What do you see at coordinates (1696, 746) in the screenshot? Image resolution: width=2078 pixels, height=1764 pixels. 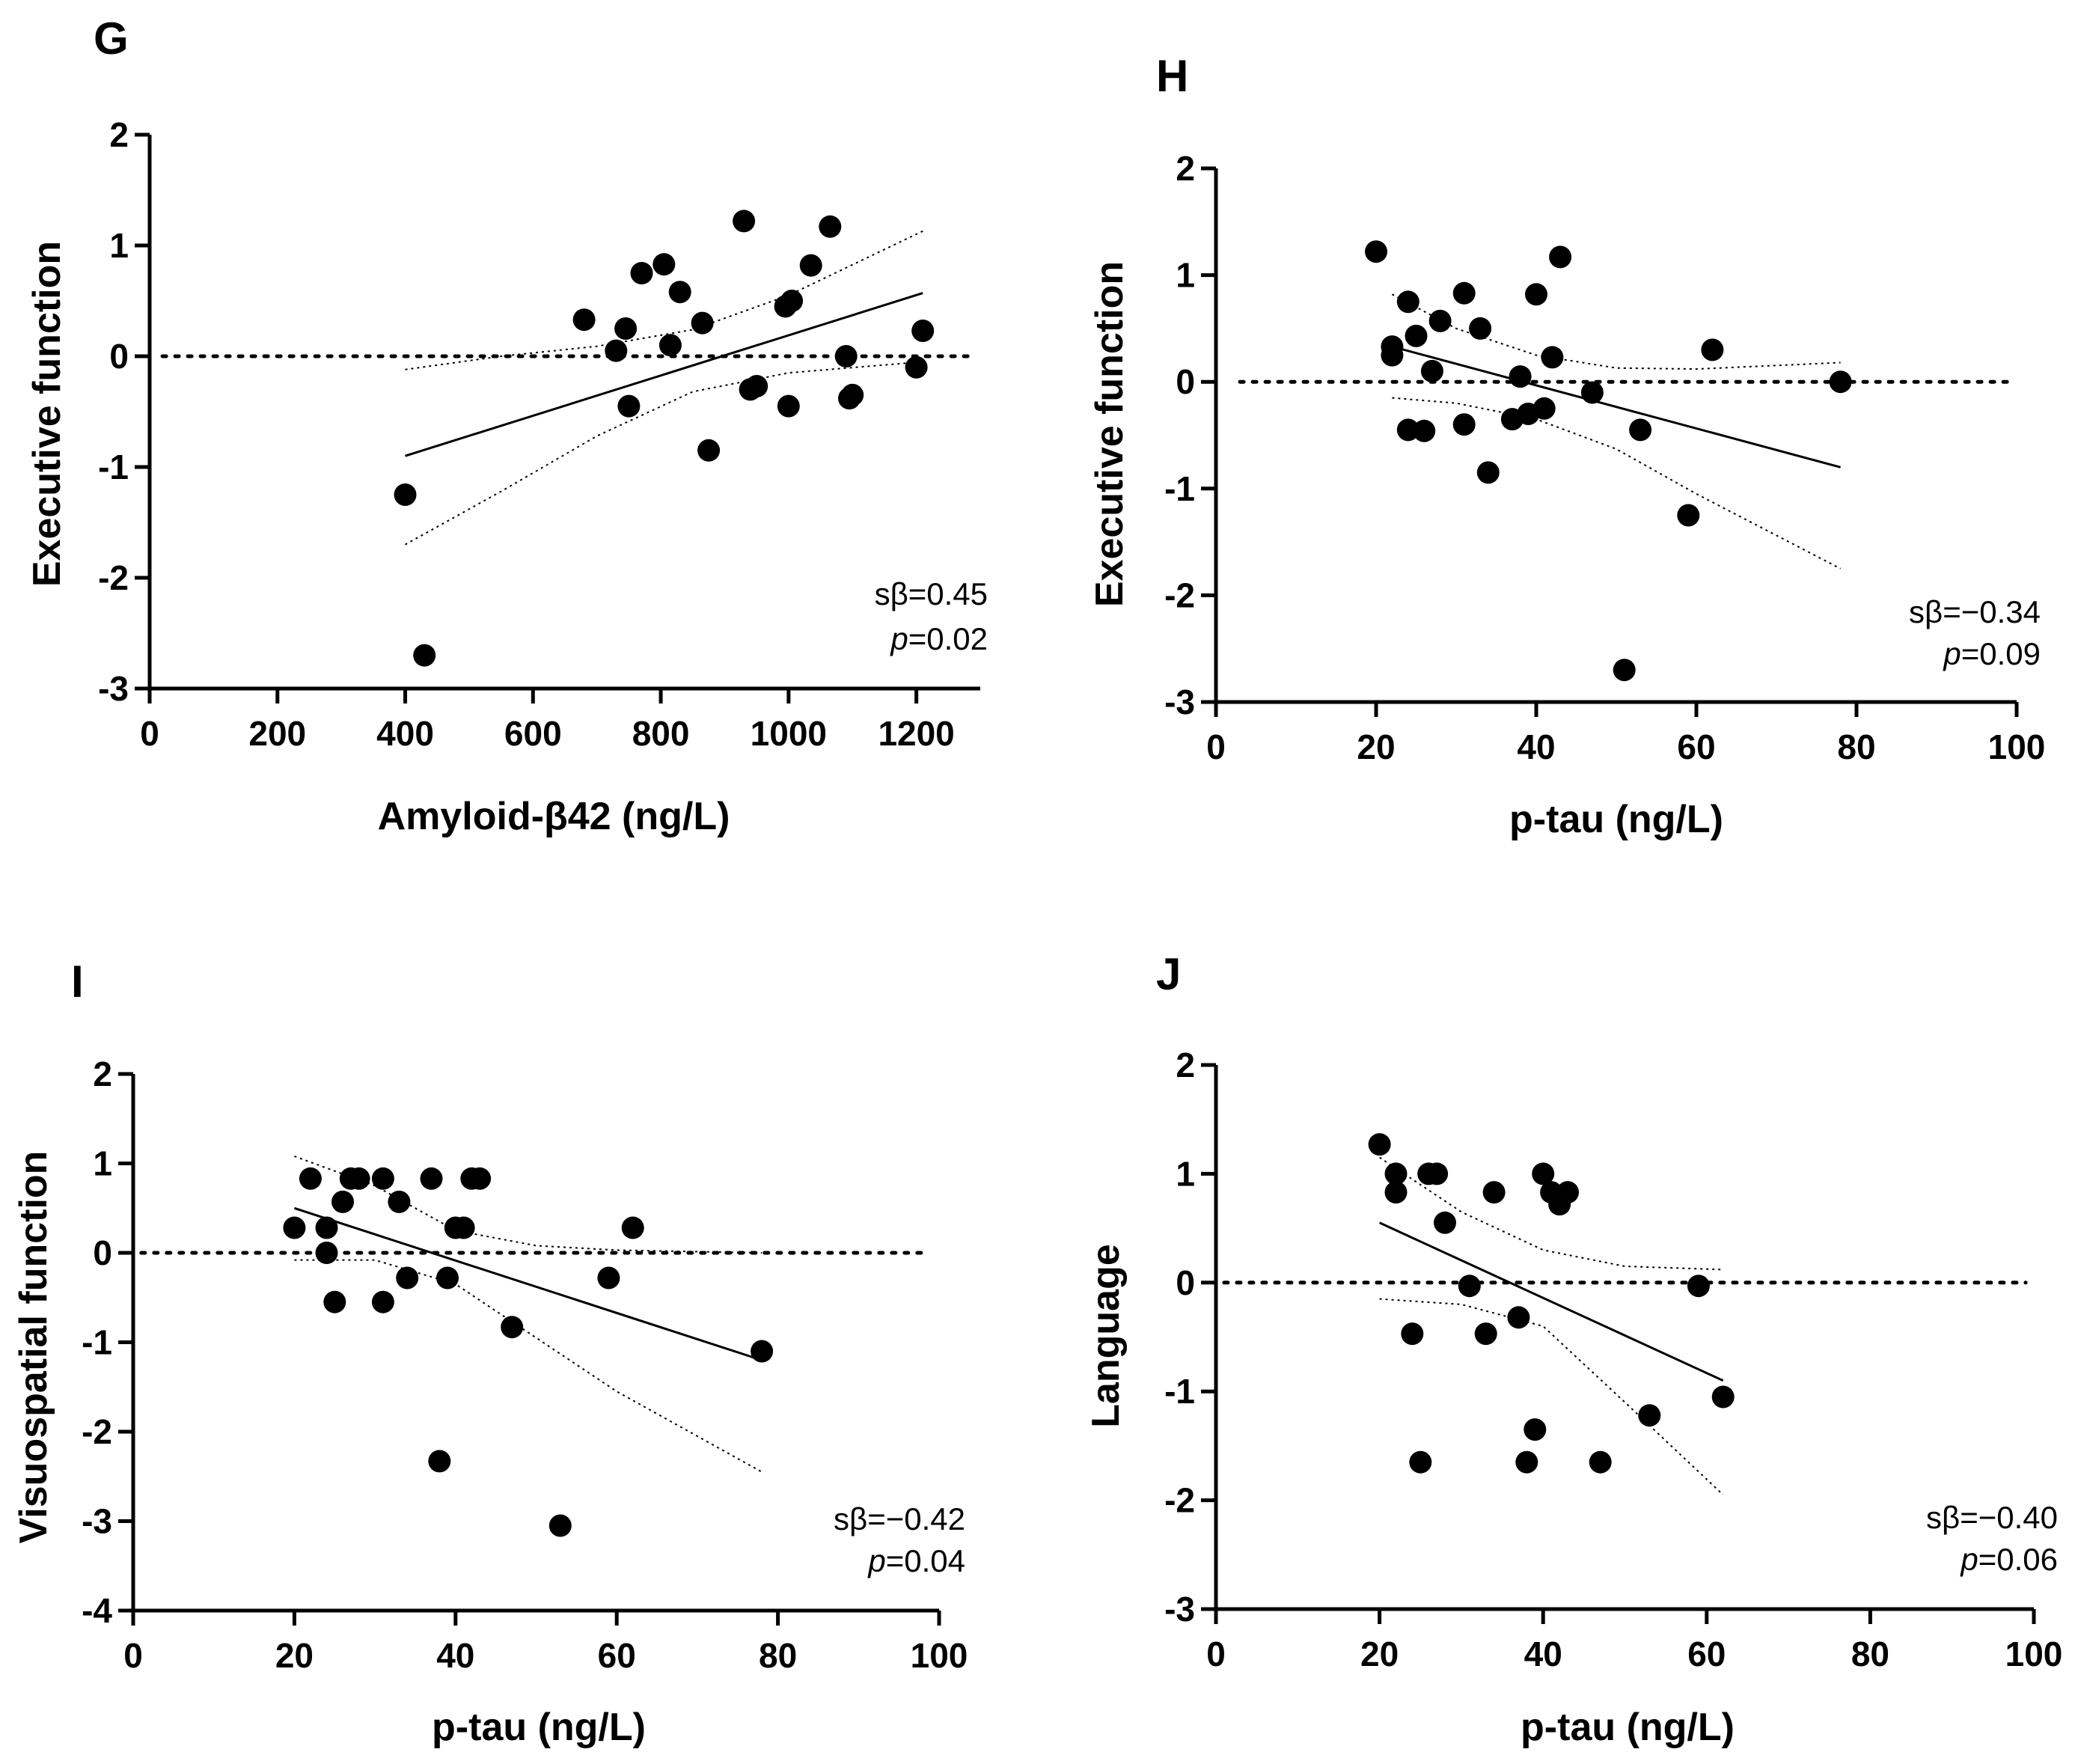 I see `x-tick-label-h: 60` at bounding box center [1696, 746].